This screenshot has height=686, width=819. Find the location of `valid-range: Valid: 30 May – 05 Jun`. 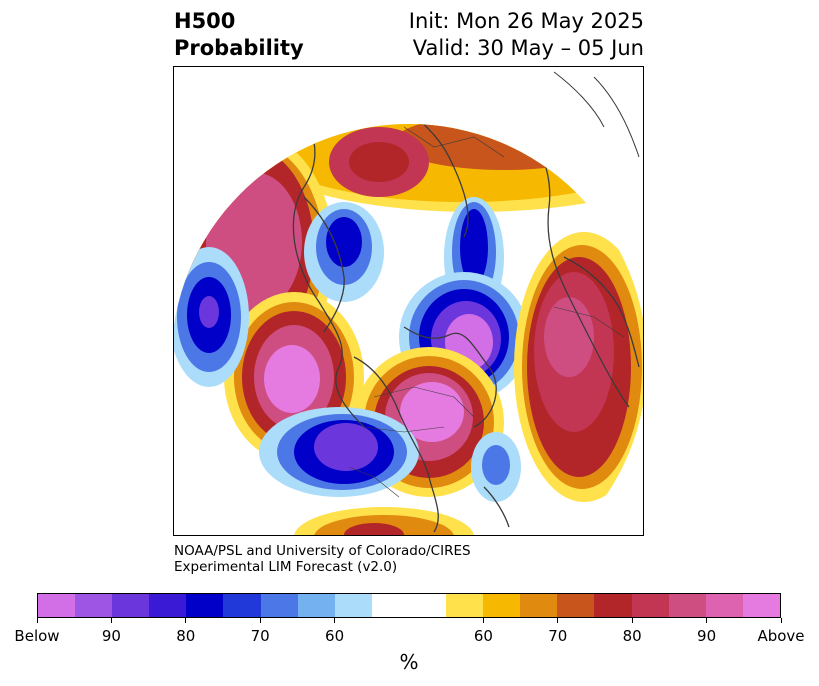

valid-range: Valid: 30 May – 05 Jun is located at coordinates (528, 48).